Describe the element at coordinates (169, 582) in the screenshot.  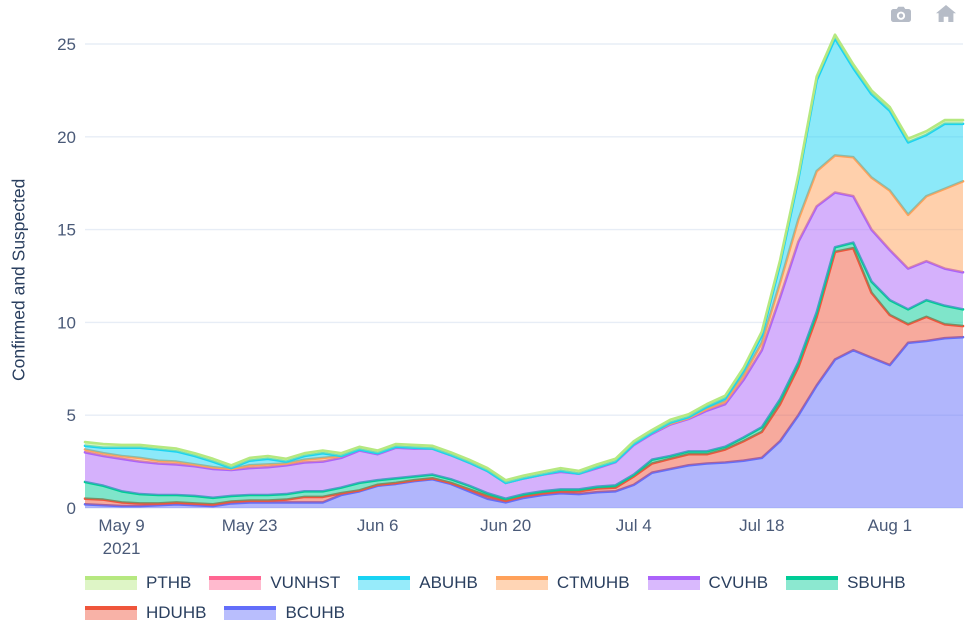
I see `legend-label: PTHB` at that location.